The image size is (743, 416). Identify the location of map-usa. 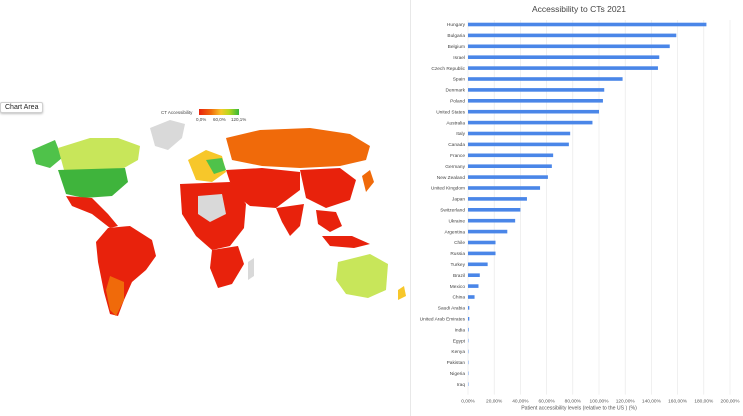
(93, 183).